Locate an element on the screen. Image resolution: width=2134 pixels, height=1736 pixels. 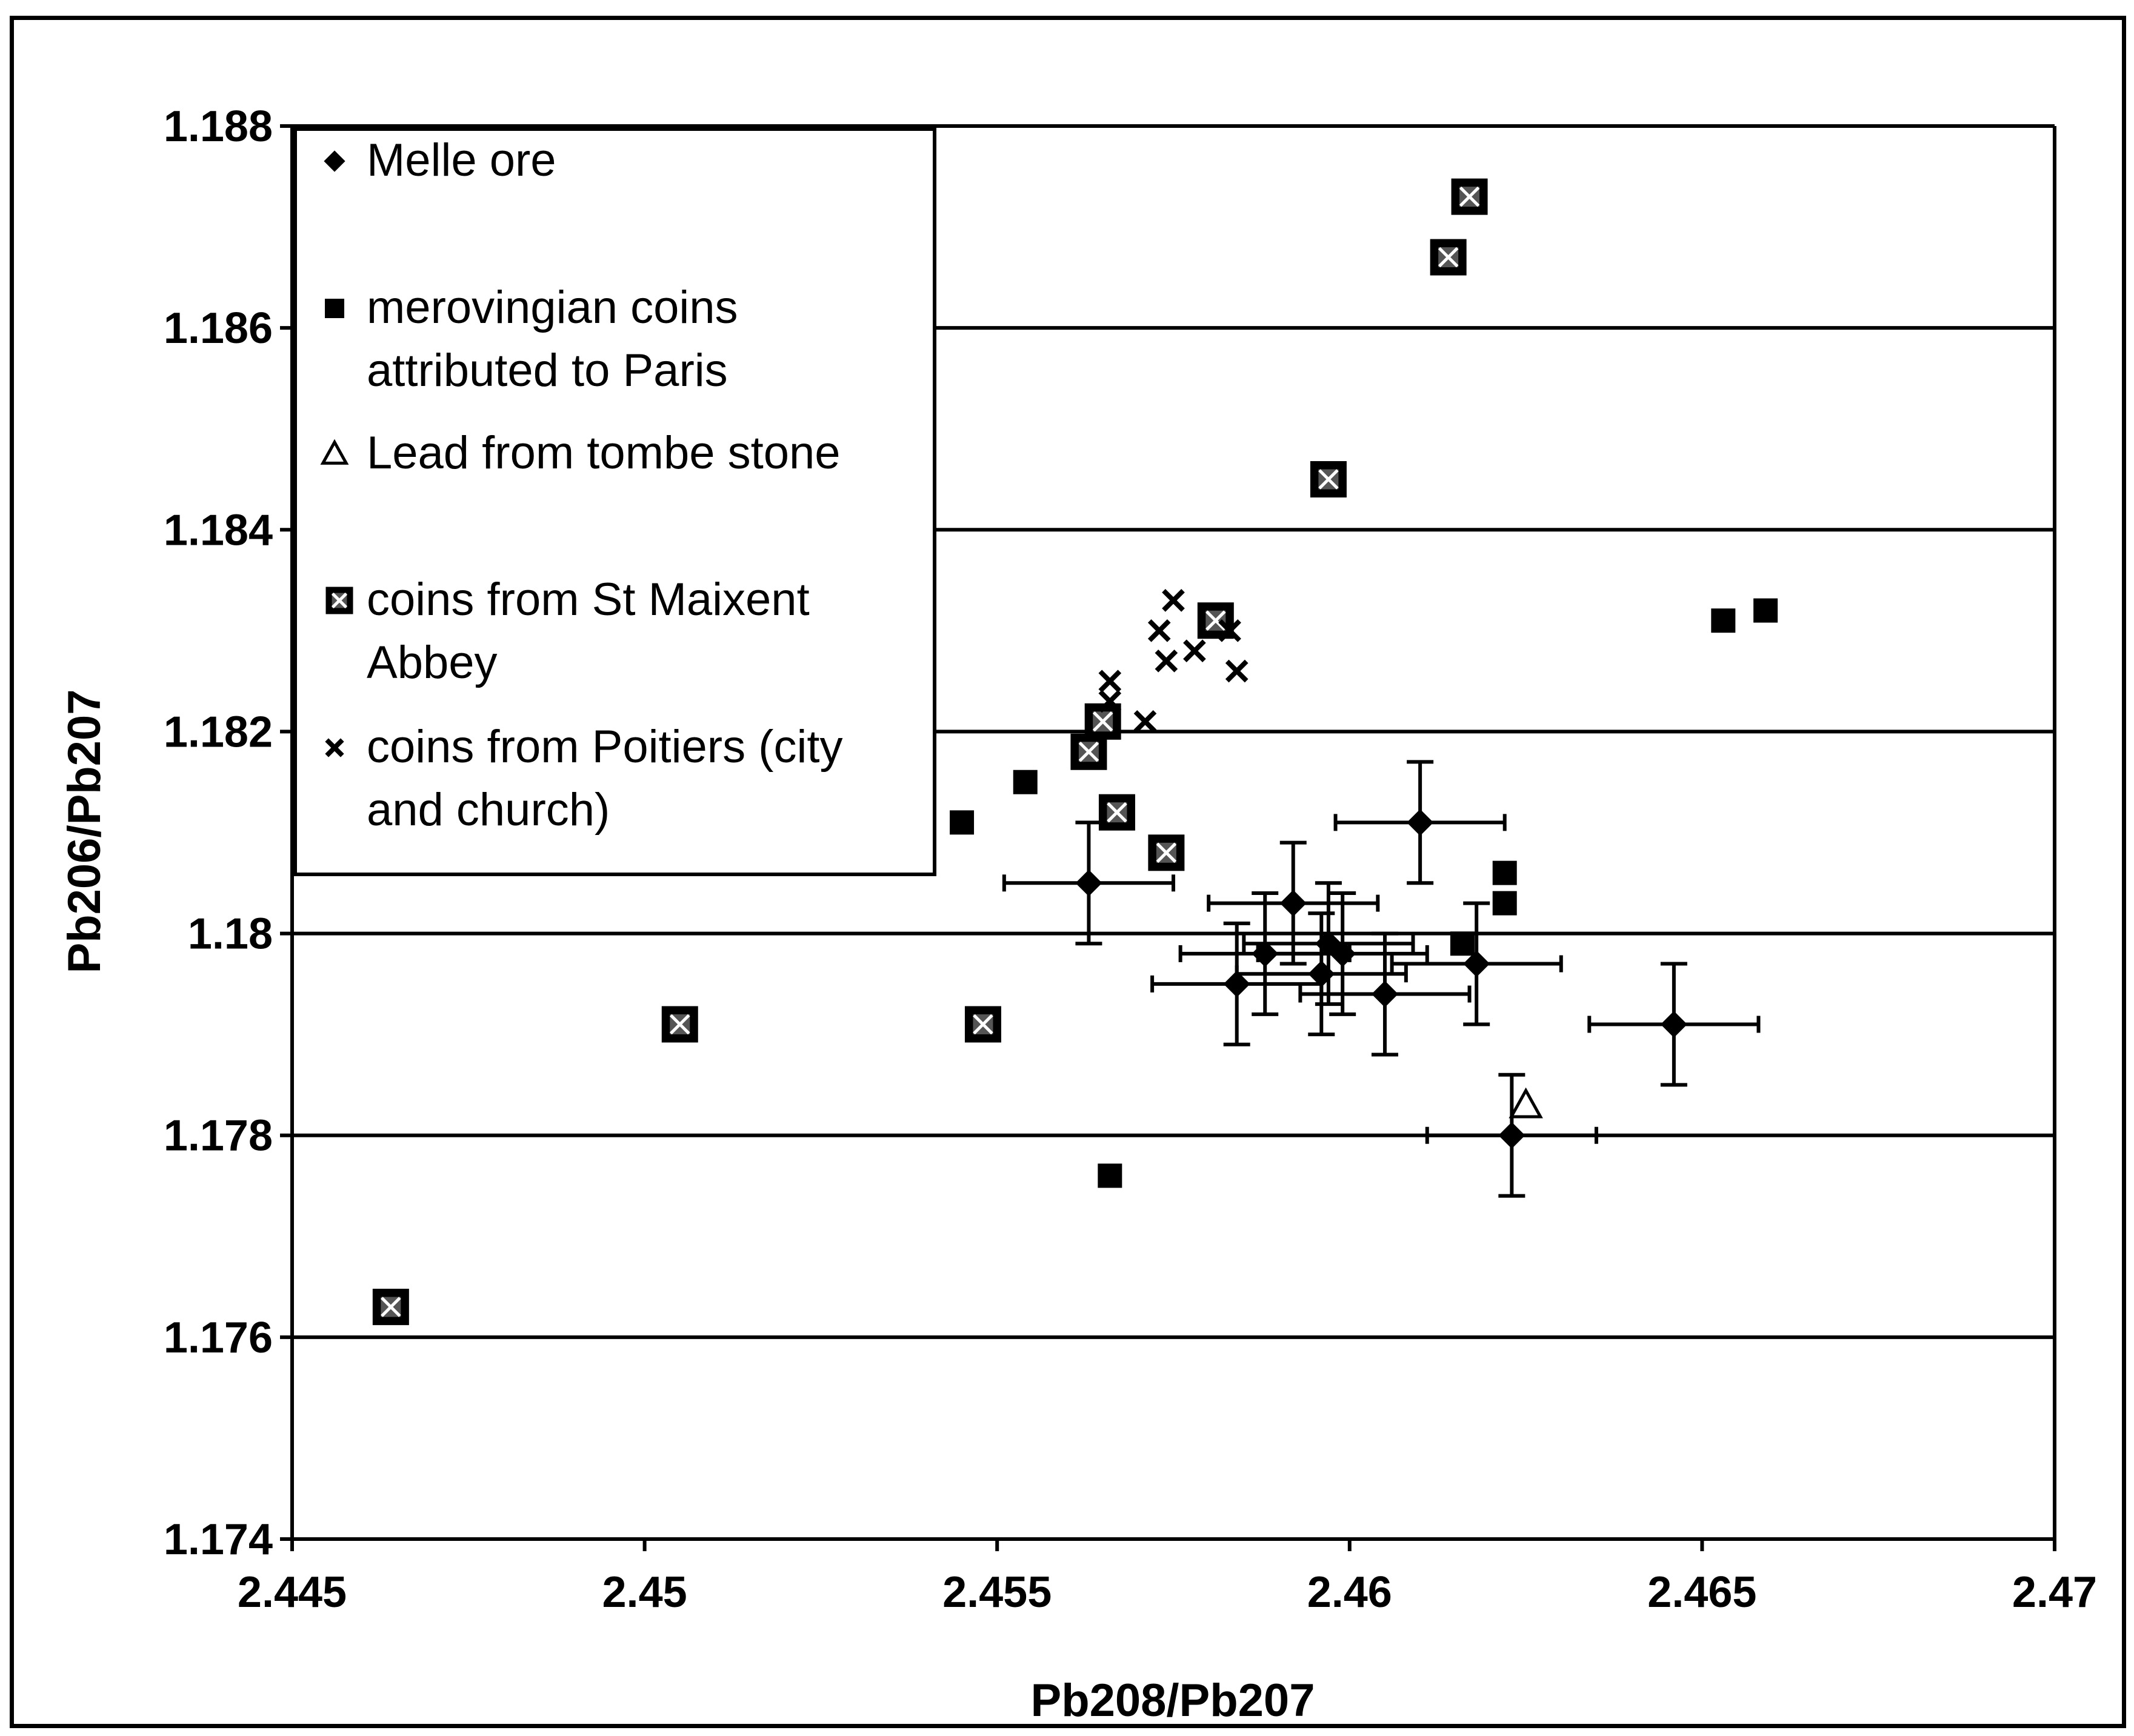
x-tick-label: 2.445 is located at coordinates (292, 1592).